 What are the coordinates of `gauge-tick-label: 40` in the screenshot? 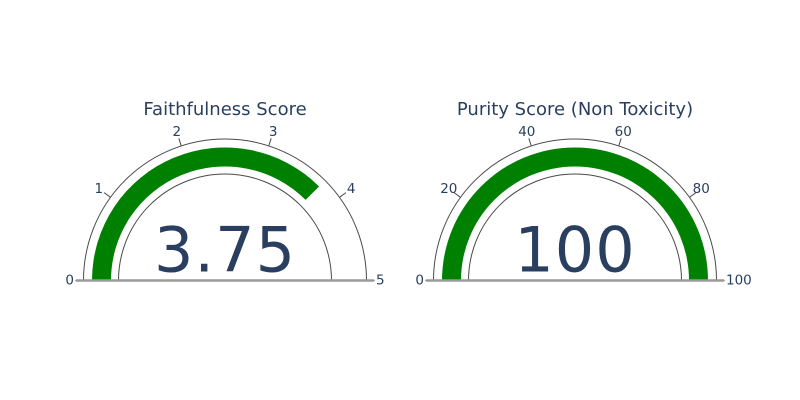 It's located at (526, 132).